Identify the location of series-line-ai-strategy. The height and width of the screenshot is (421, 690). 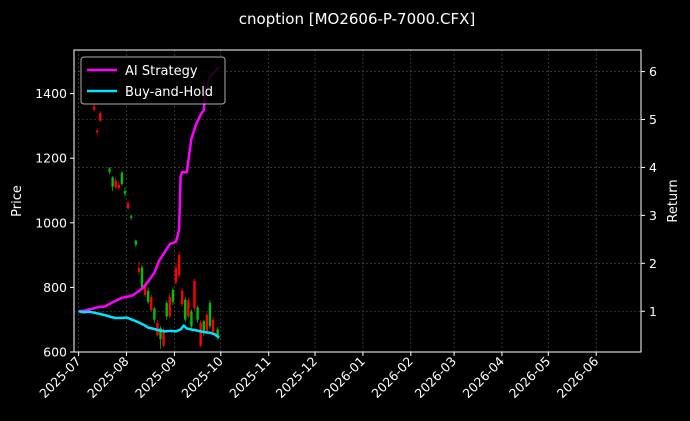
(149, 189).